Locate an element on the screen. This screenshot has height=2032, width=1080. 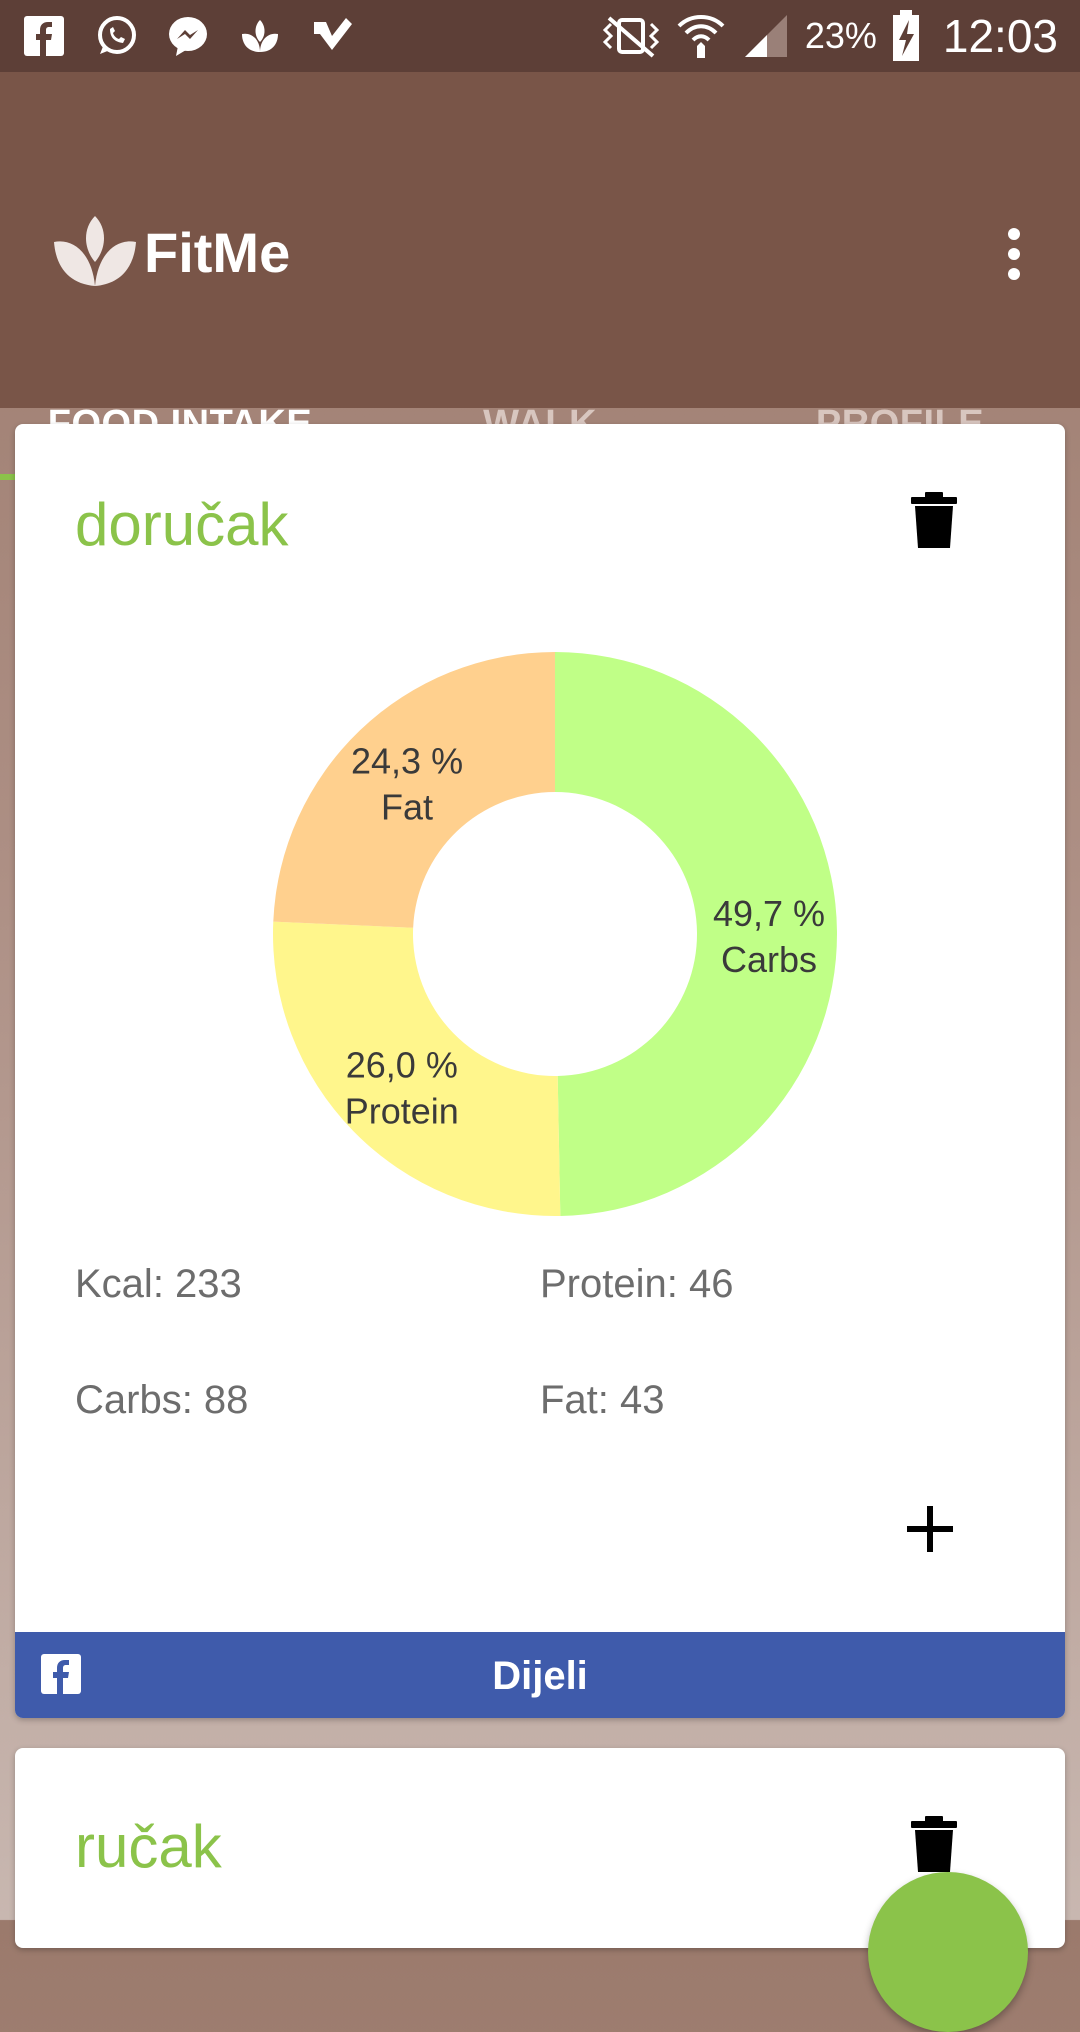
vibrate-icon is located at coordinates (630, 37).